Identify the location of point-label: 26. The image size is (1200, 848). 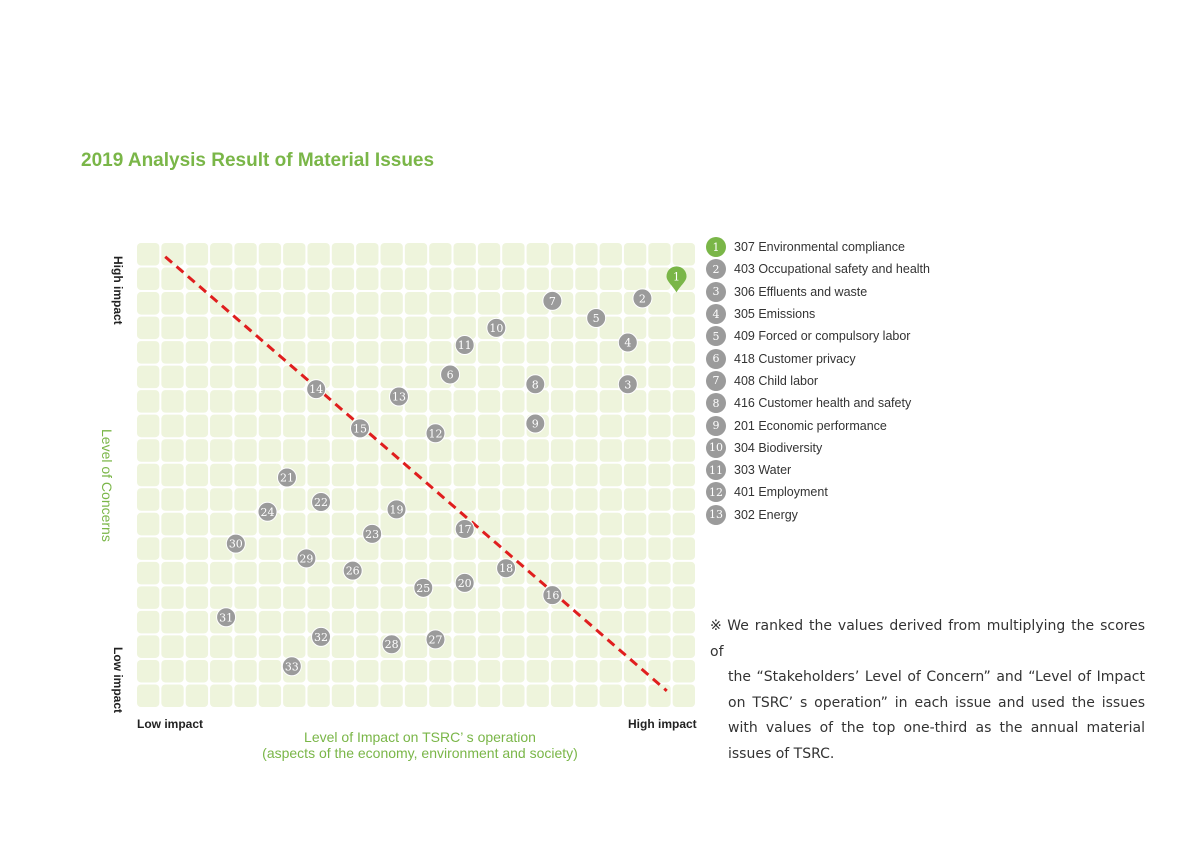
(353, 571).